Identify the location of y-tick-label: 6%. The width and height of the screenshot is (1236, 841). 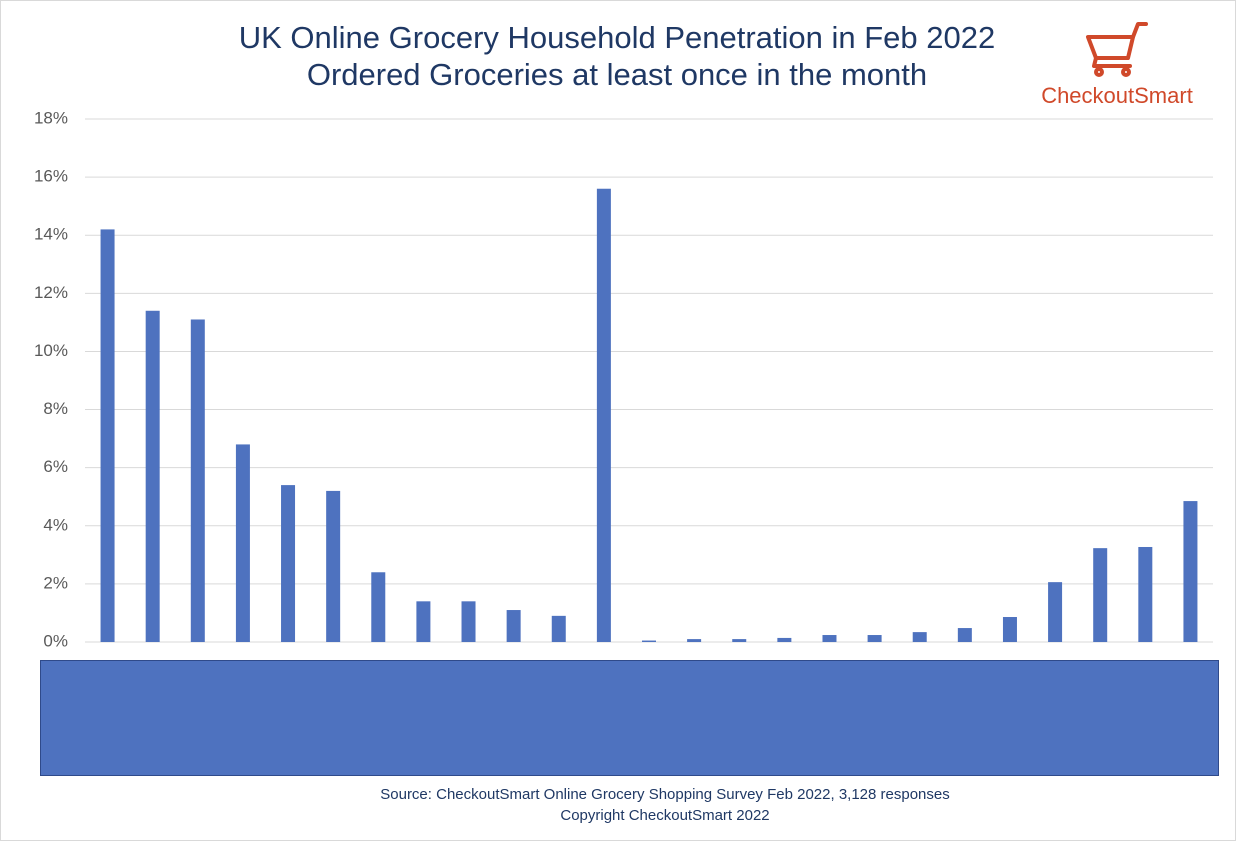
(55, 466).